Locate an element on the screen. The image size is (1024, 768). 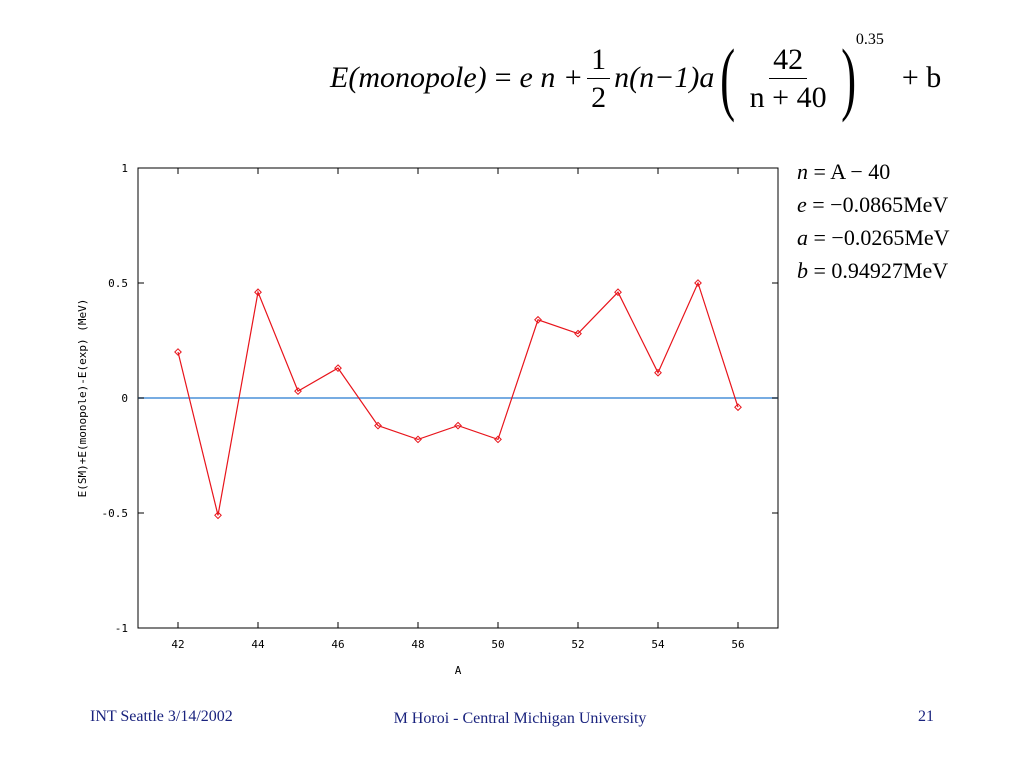
y-tick-label: 1 is located at coordinates (124, 168).